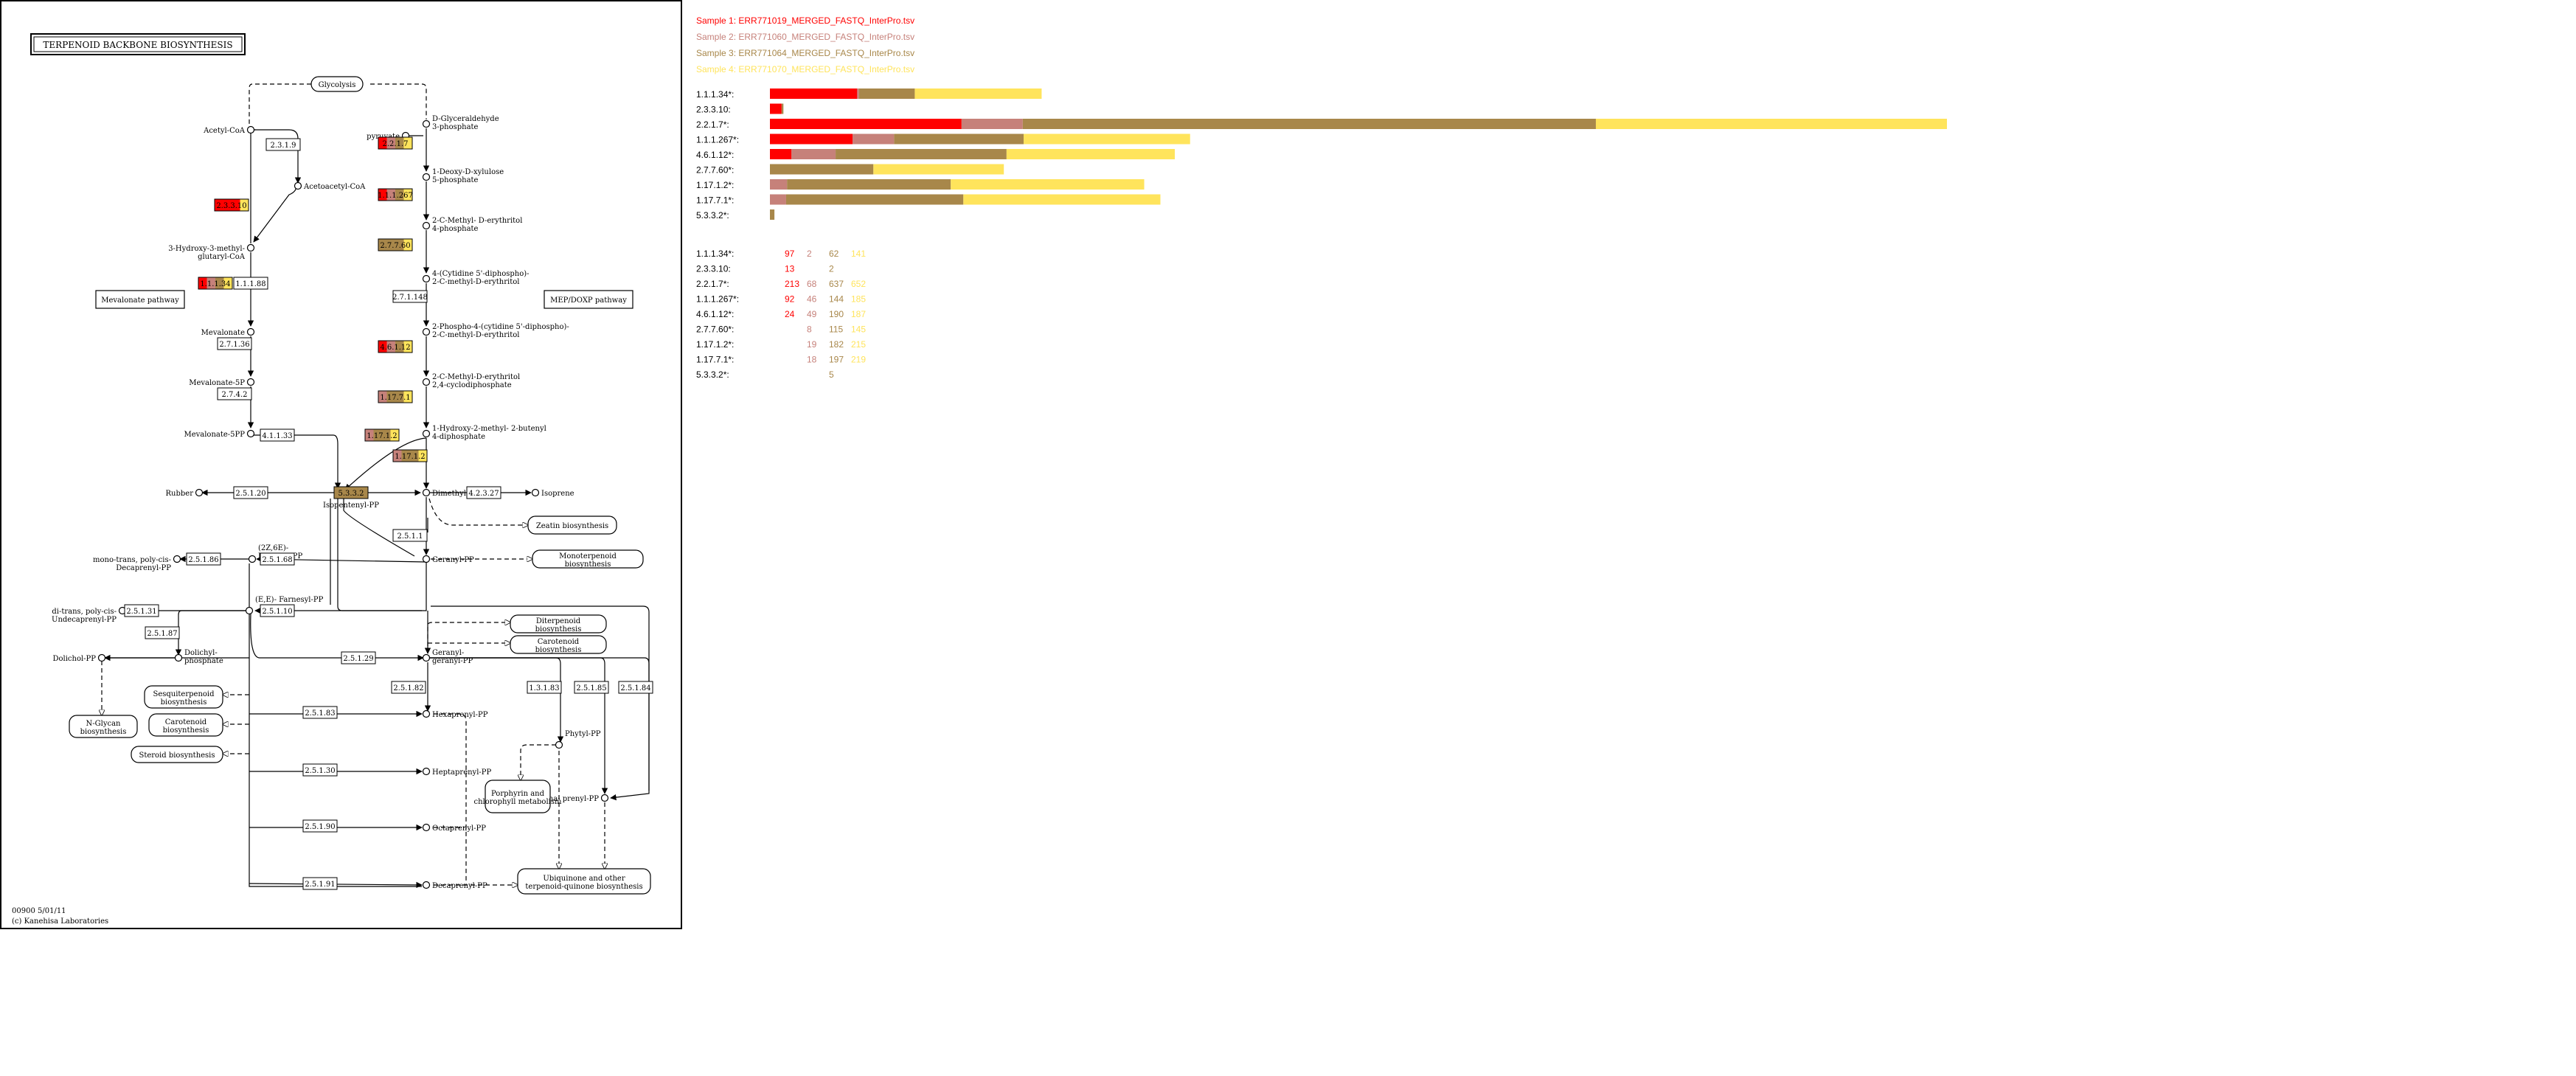 This screenshot has width=2576, height=1076. I want to click on compound-node: Octaprenyl-PP, so click(454, 828).